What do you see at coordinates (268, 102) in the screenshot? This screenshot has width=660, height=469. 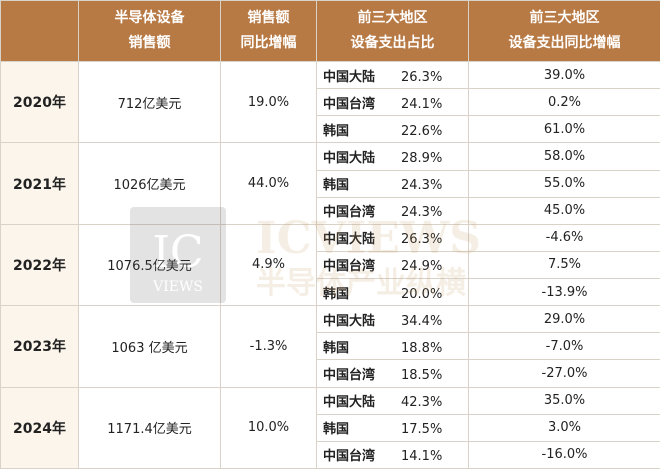 I see `yoy-cell: 19.0%` at bounding box center [268, 102].